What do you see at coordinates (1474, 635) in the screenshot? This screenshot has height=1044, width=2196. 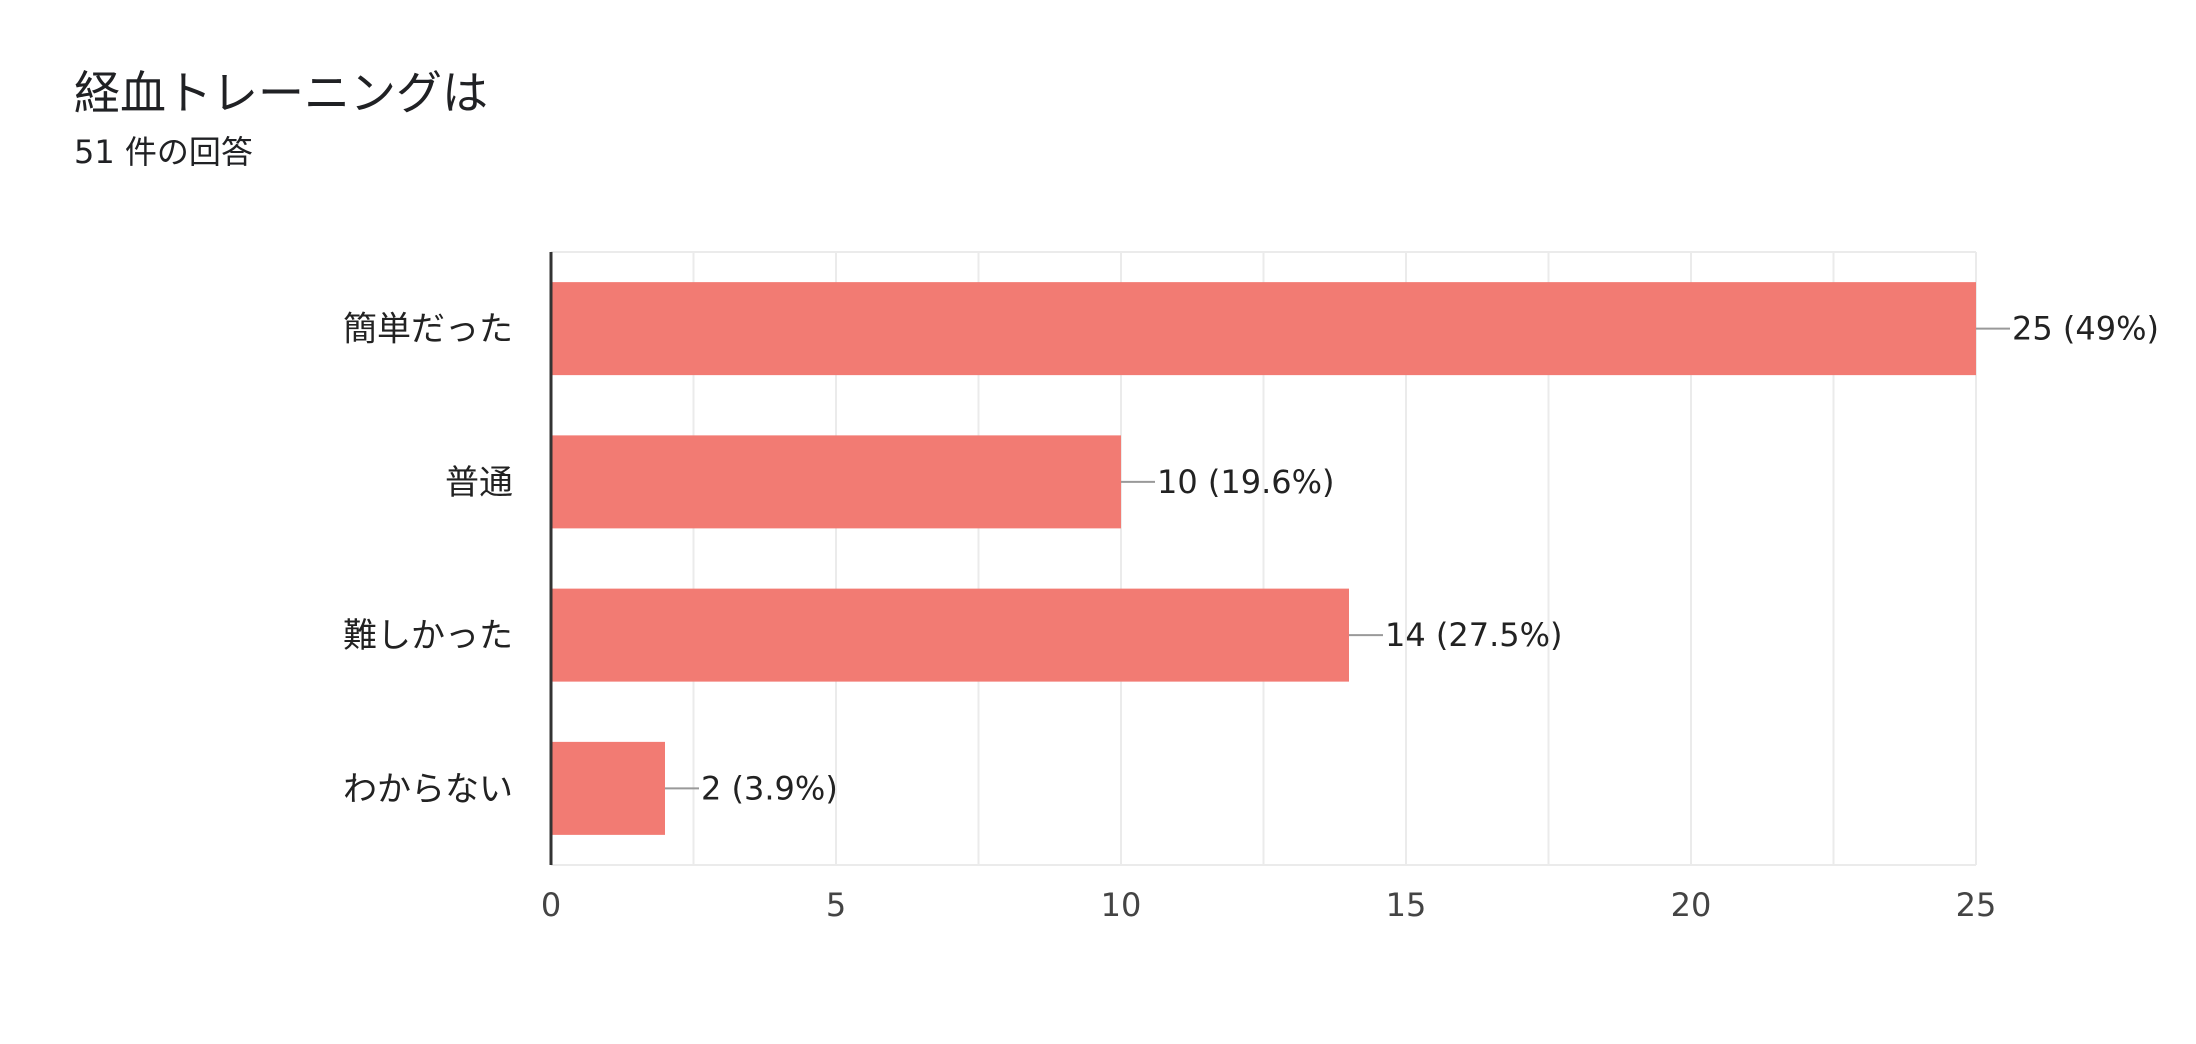 I see `data-label: 14 (27.5%)` at bounding box center [1474, 635].